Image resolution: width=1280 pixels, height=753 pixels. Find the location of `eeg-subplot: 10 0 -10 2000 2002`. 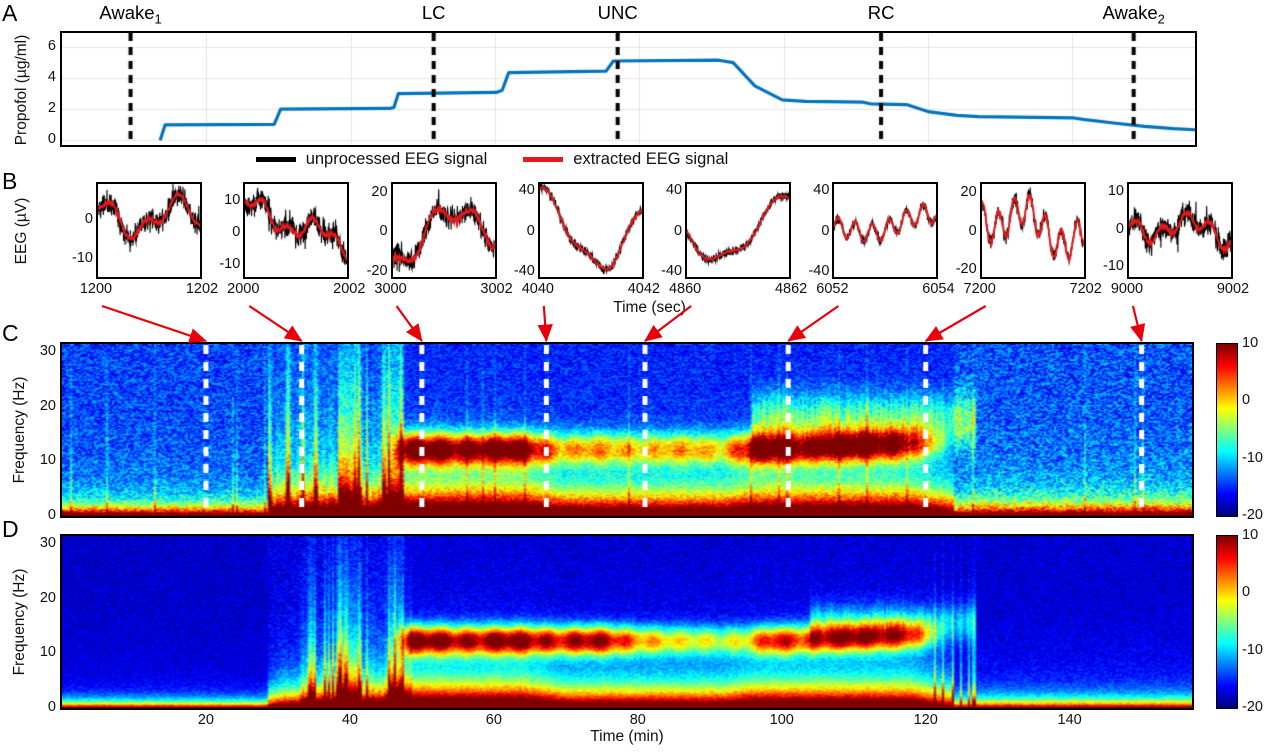

eeg-subplot: 10 0 -10 2000 2002 is located at coordinates (289, 241).